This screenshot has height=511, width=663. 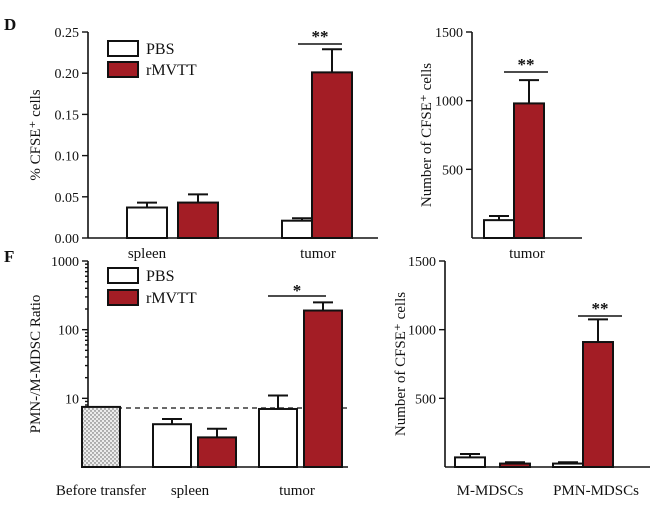 What do you see at coordinates (67, 115) in the screenshot?
I see `y-tick-label: 0.15` at bounding box center [67, 115].